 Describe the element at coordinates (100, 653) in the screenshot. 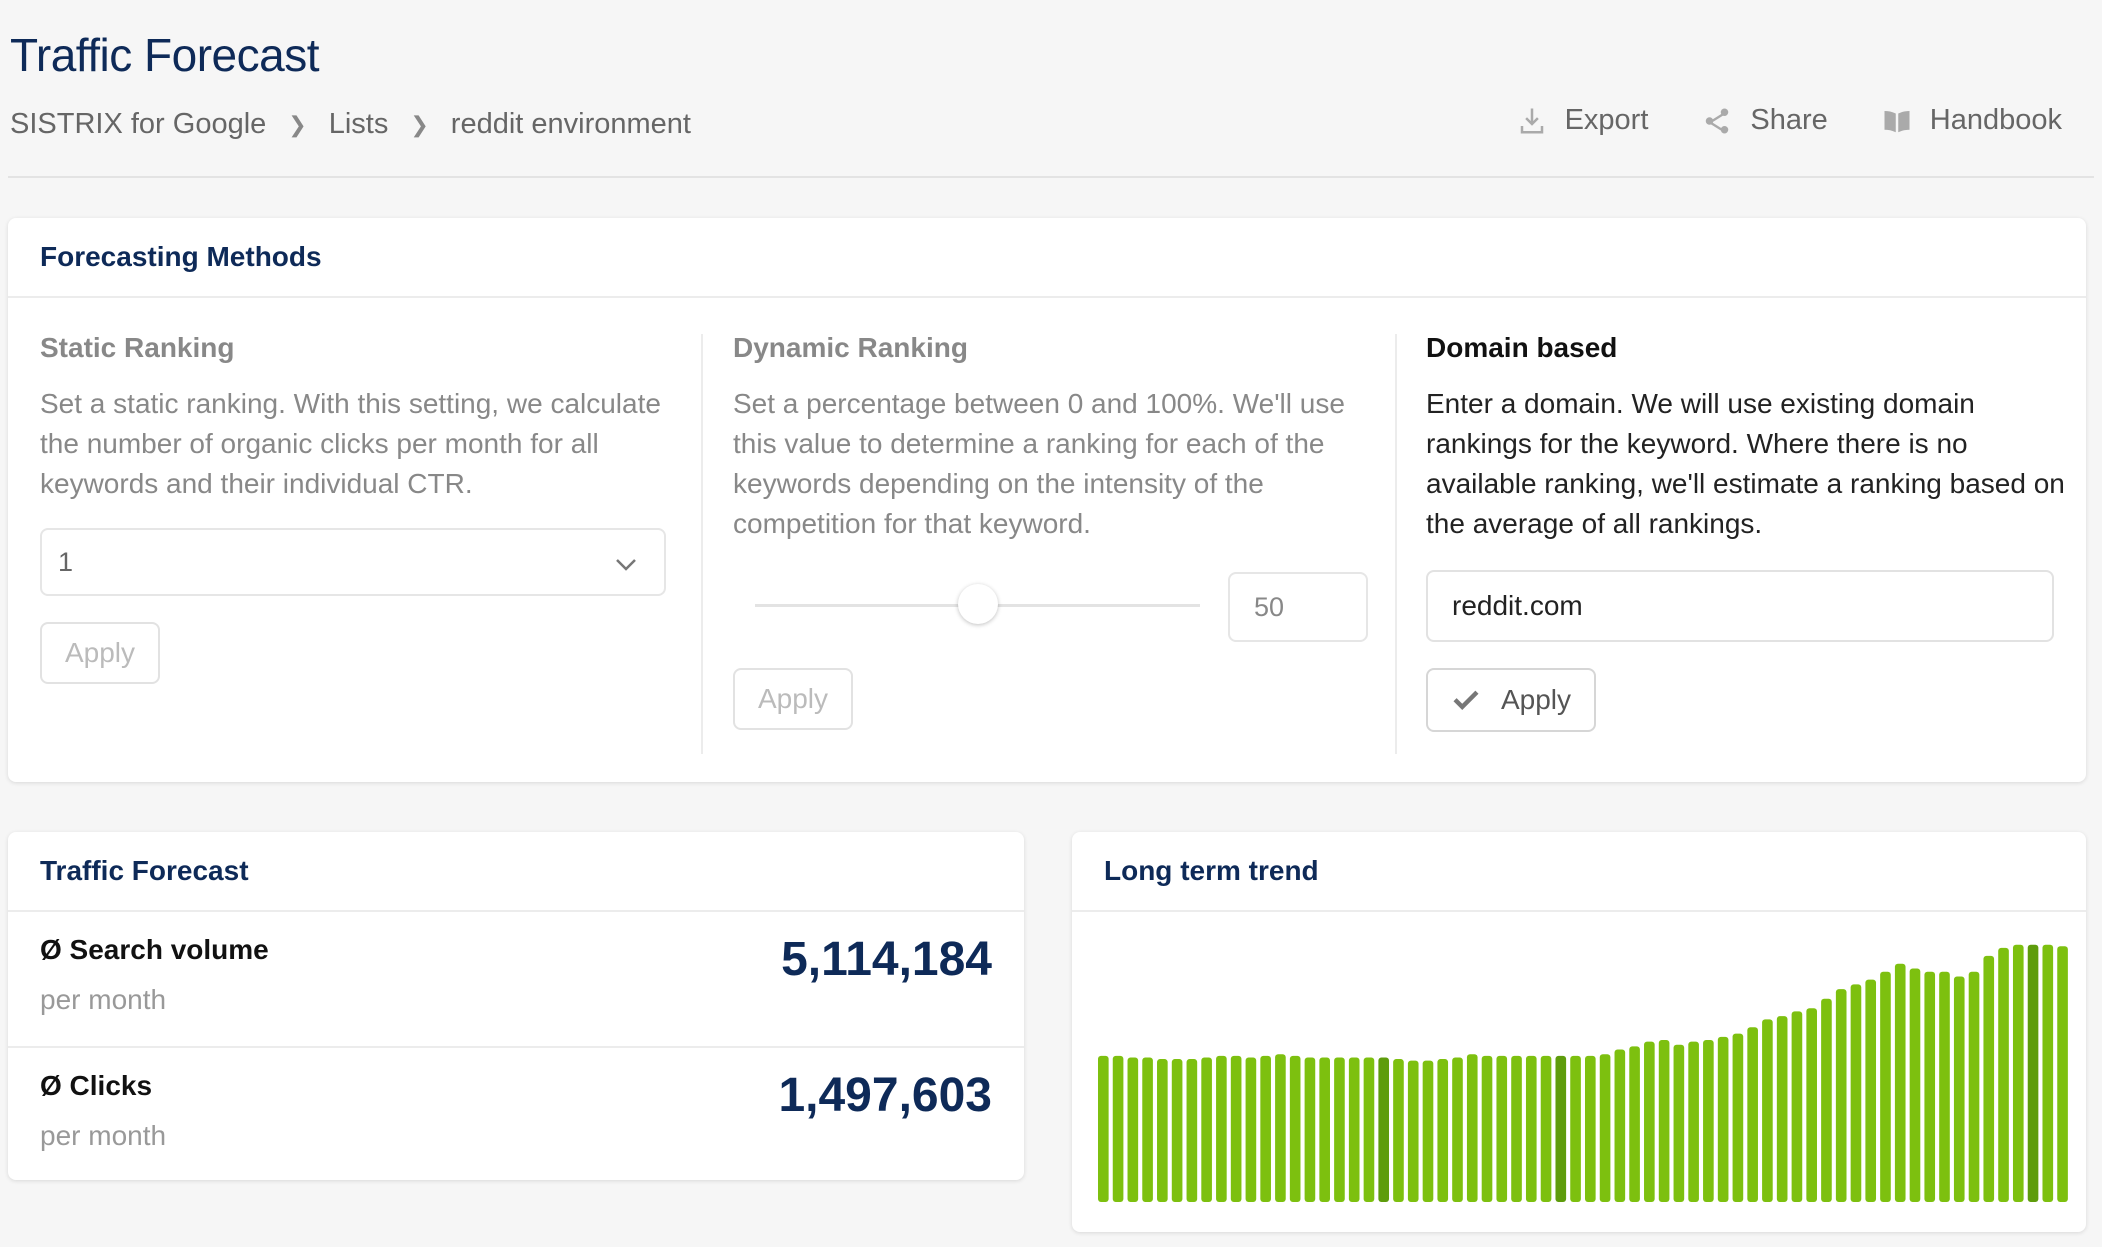

I see `static-apply-button: Apply` at that location.